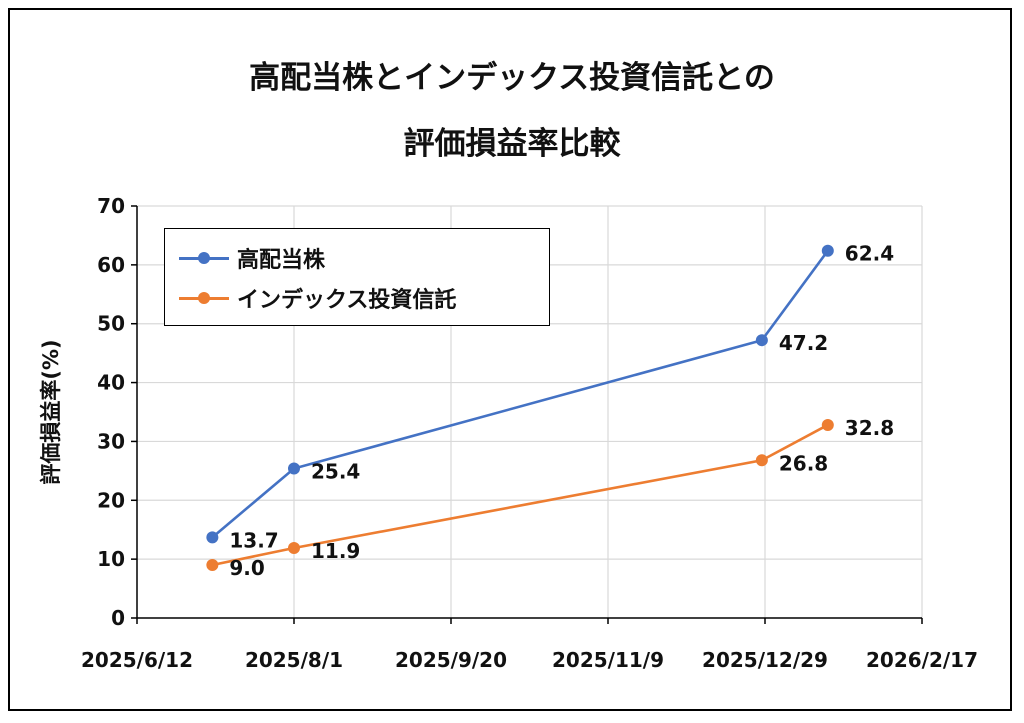 This screenshot has width=1024, height=723. I want to click on chart-title-line1: 高配当株とインデックス投資信託との, so click(512, 78).